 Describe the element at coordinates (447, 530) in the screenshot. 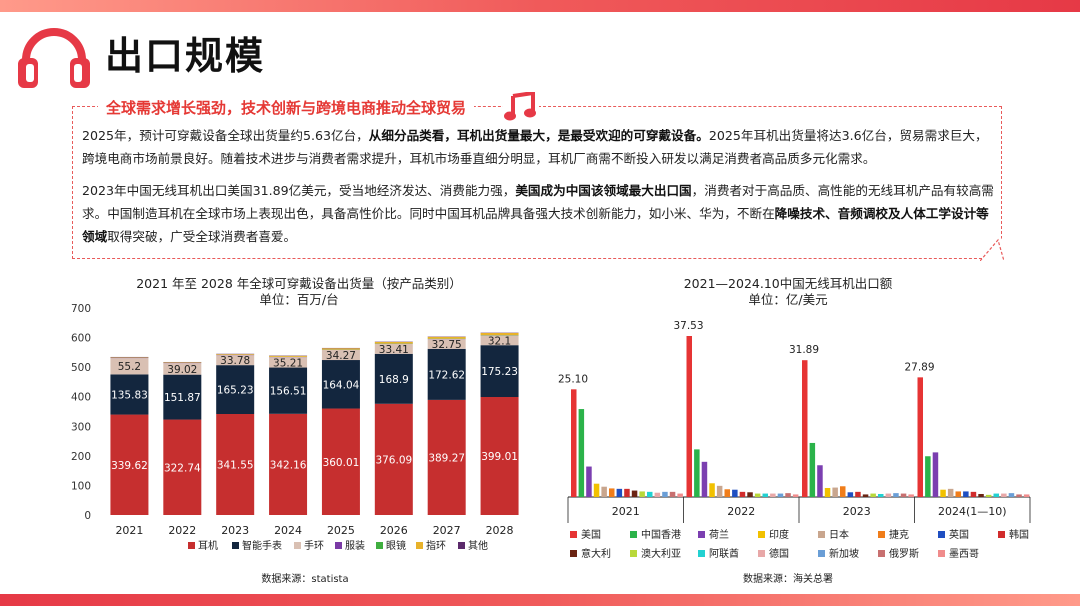

I see `chart1-xtick: 2027` at that location.